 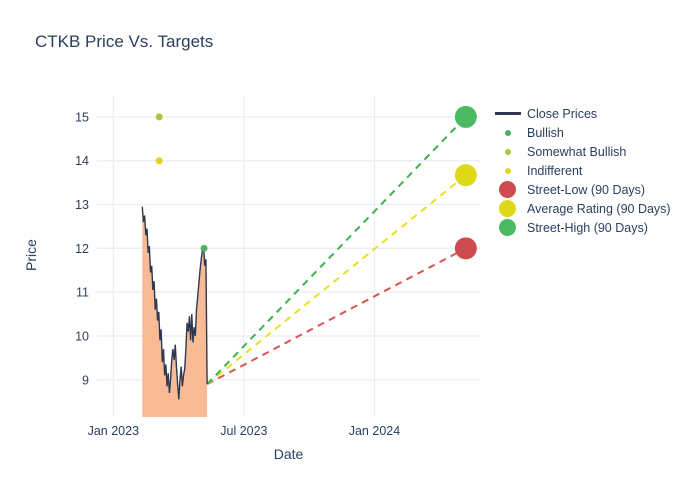 I want to click on legend-item-label: Somewhat Bullish, so click(x=577, y=151).